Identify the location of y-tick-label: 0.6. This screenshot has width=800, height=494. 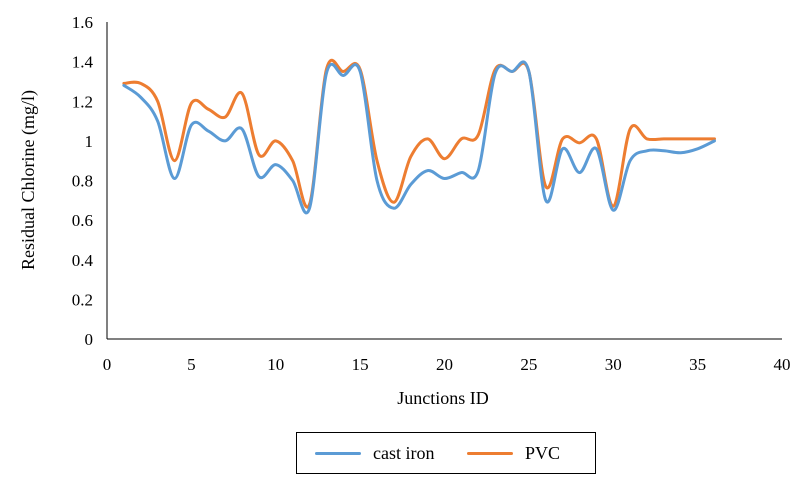
(82, 220).